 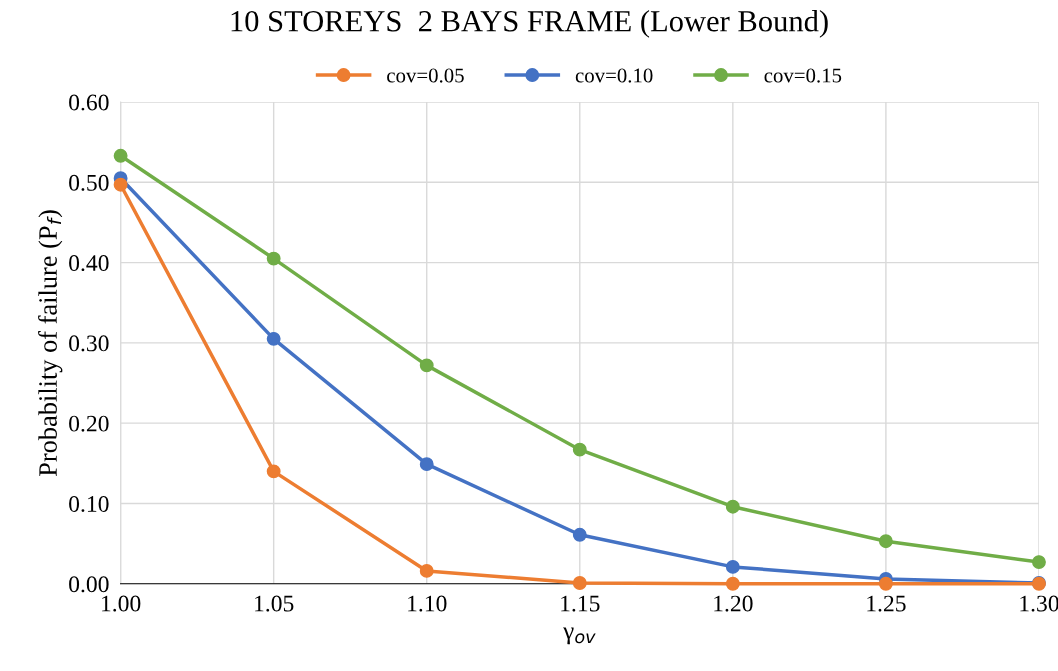 What do you see at coordinates (89, 182) in the screenshot?
I see `y-tick-label: 0.50` at bounding box center [89, 182].